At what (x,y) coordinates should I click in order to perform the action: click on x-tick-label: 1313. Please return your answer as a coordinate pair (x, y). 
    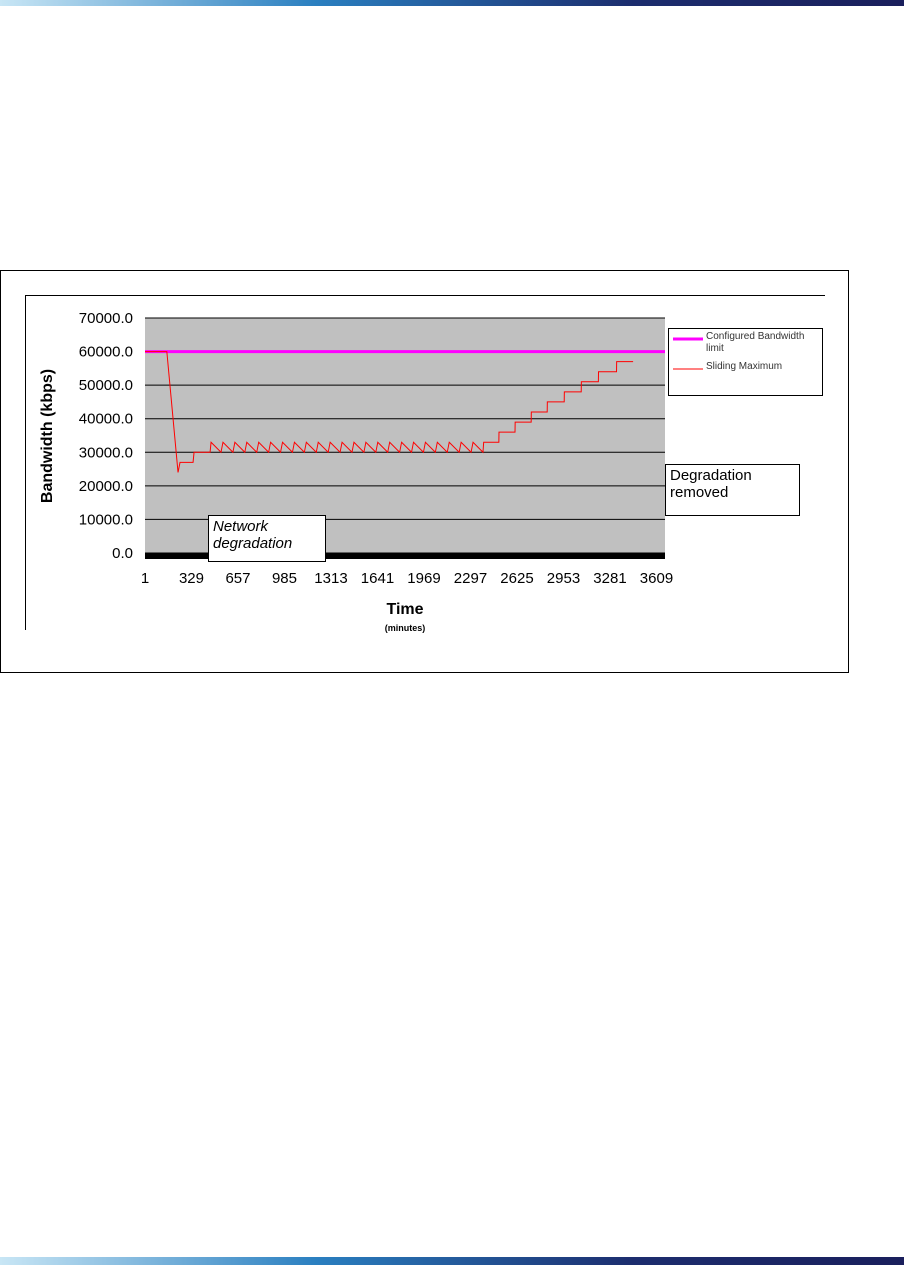
    Looking at the image, I should click on (330, 578).